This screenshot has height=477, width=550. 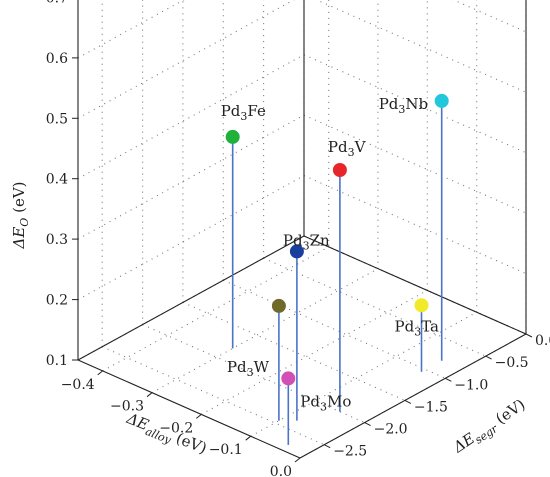 I want to click on y-axis-title: ΔEsegr (eV), so click(x=489, y=427).